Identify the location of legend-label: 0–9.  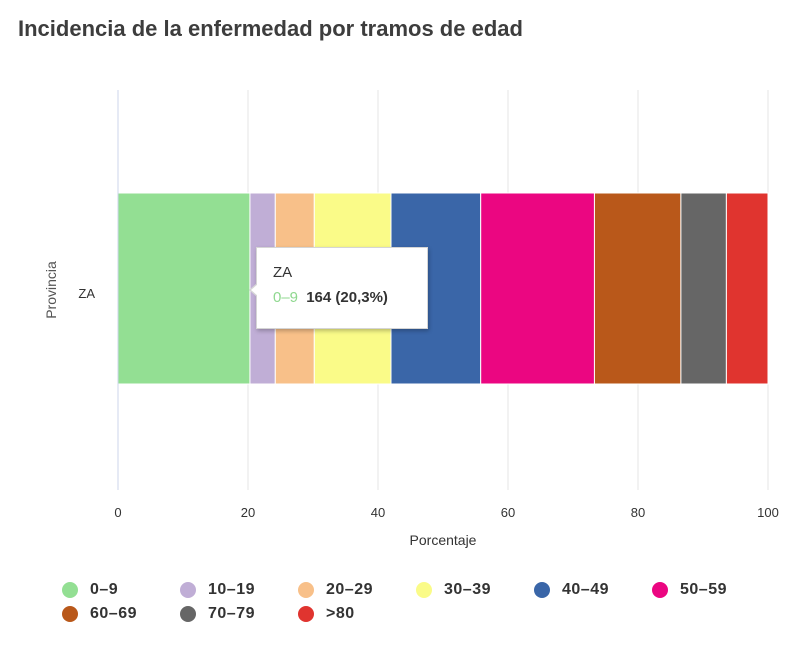
(104, 589).